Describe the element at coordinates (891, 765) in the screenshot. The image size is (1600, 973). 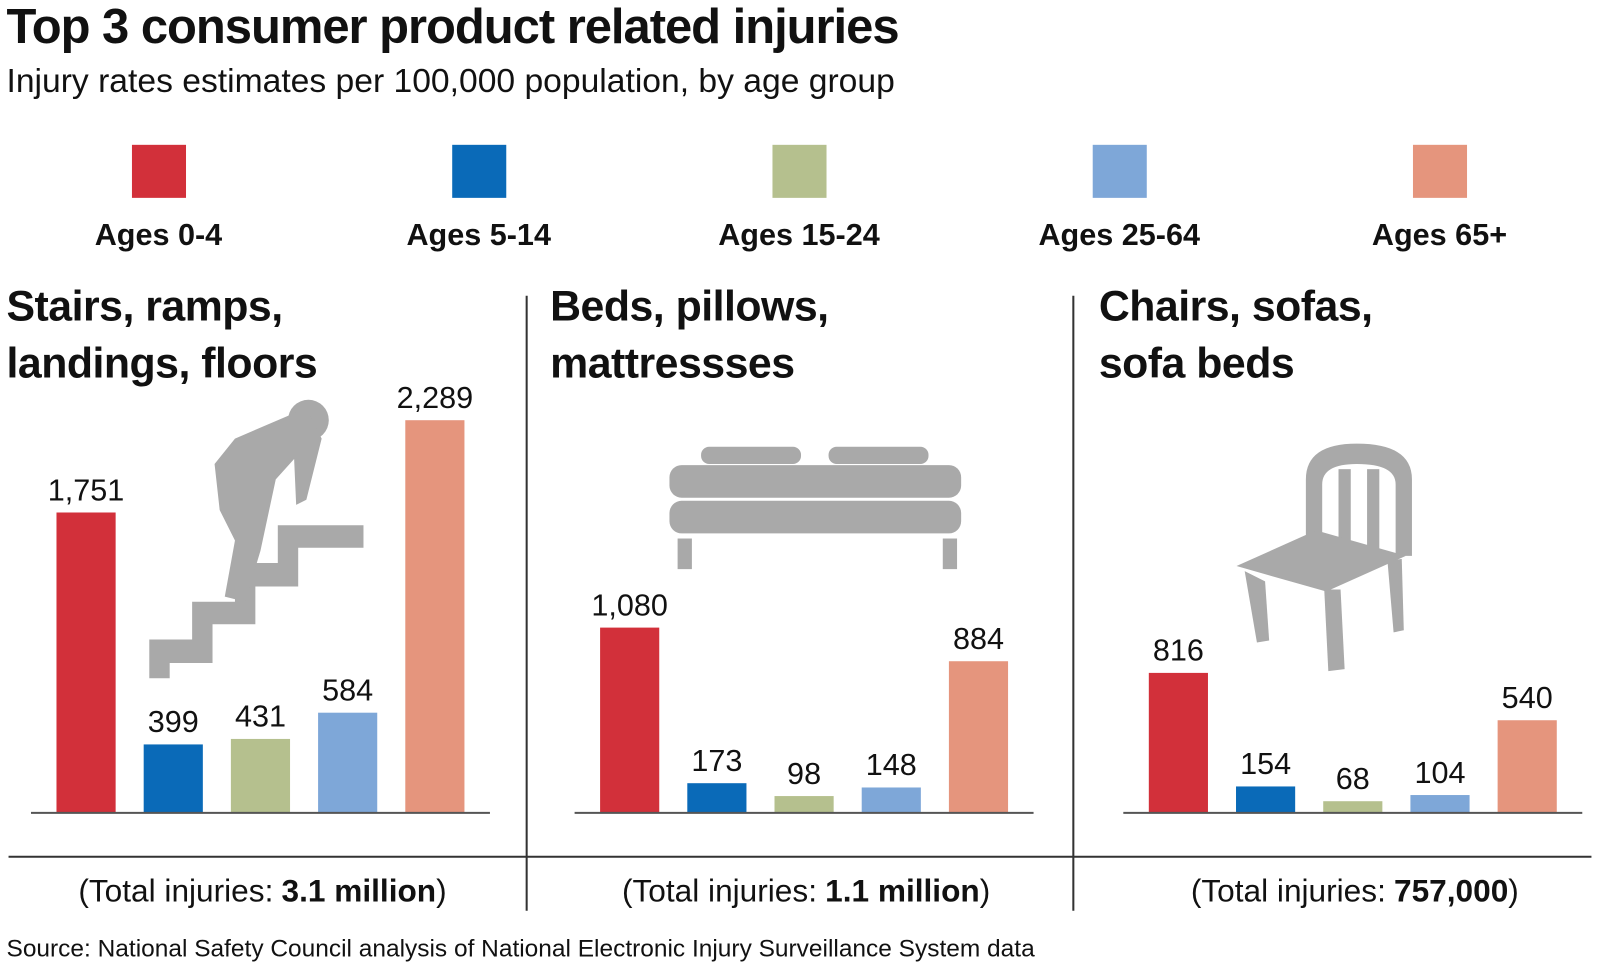
I see `value-label: 148` at that location.